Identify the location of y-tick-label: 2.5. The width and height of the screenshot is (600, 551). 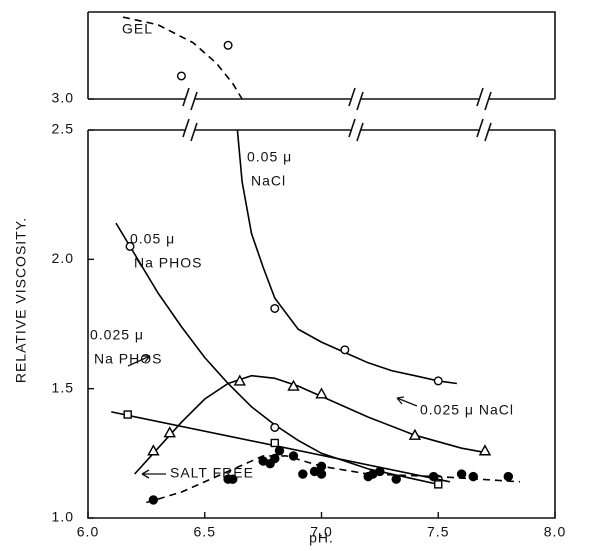
(63, 129).